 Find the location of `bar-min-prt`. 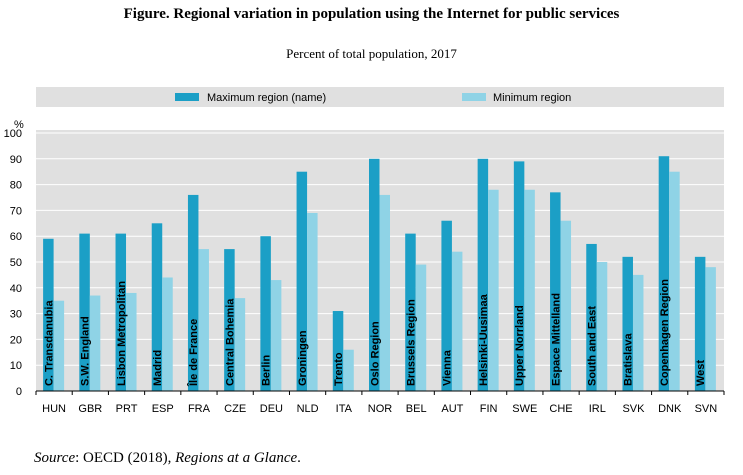

bar-min-prt is located at coordinates (131, 341).